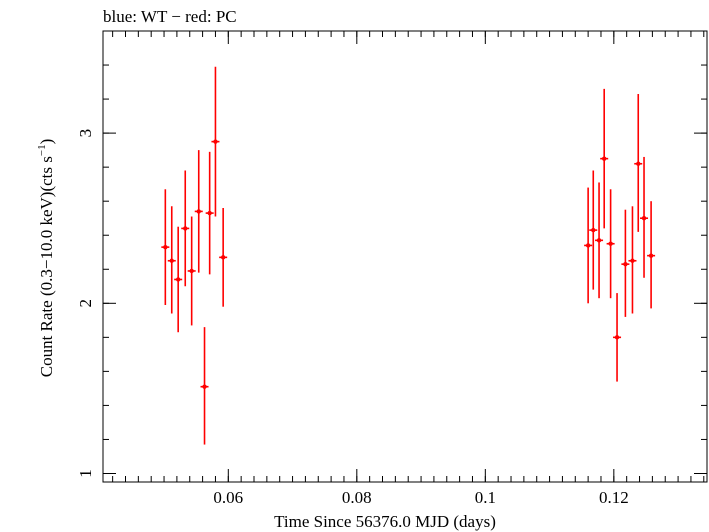 This screenshot has width=709, height=532. What do you see at coordinates (42, 150) in the screenshot?
I see `y-axis-label-sup: −1` at bounding box center [42, 150].